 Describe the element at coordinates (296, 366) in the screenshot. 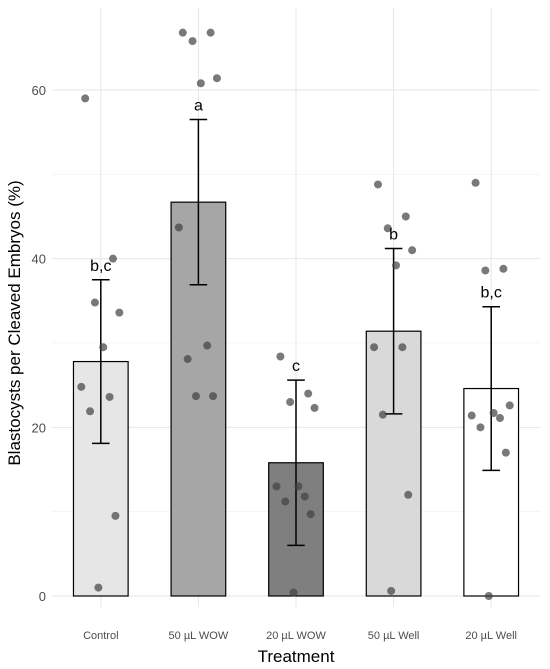

I see `significance-label: c` at that location.